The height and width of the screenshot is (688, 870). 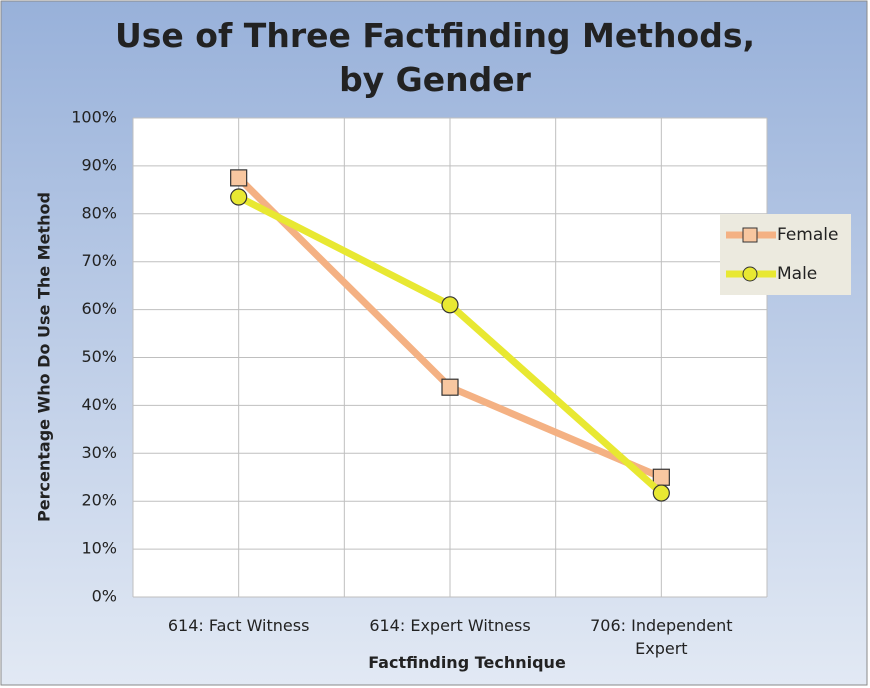 What do you see at coordinates (785, 254) in the screenshot?
I see `legend-box` at bounding box center [785, 254].